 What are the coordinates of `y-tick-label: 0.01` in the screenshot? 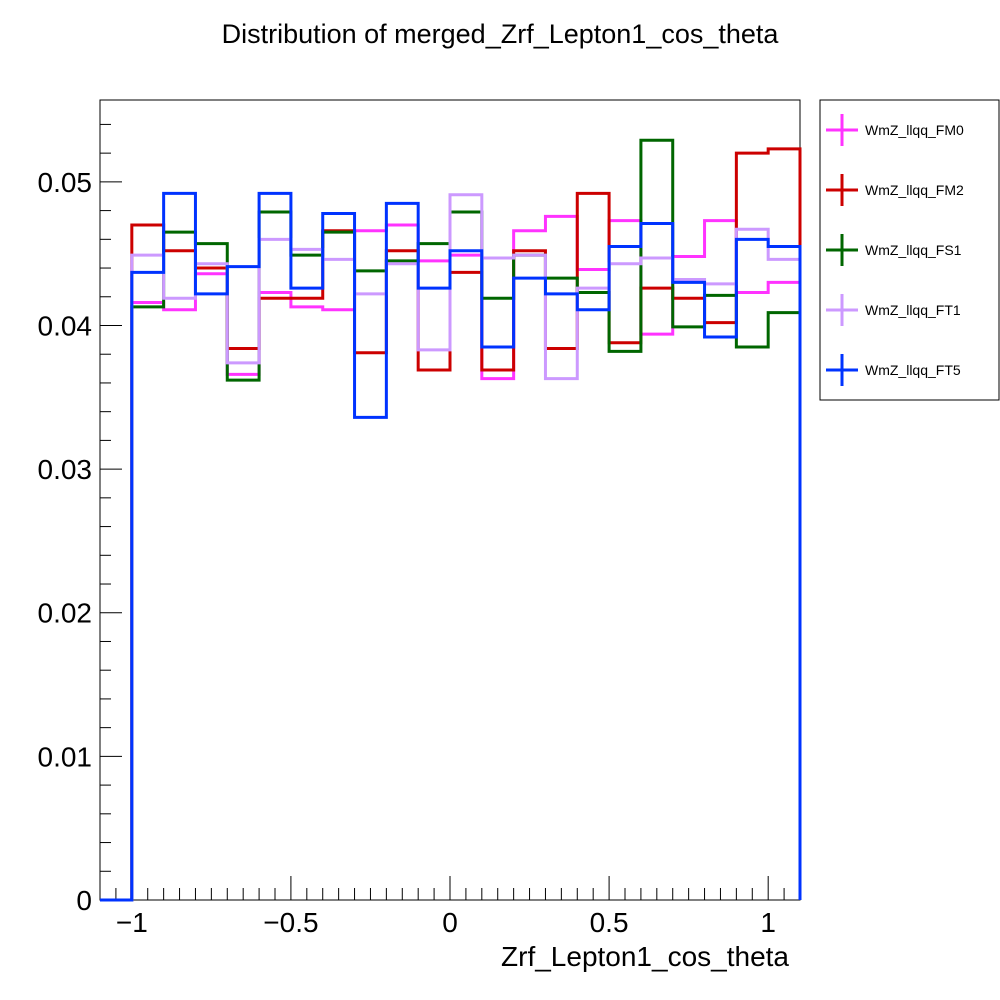 It's located at (65, 756).